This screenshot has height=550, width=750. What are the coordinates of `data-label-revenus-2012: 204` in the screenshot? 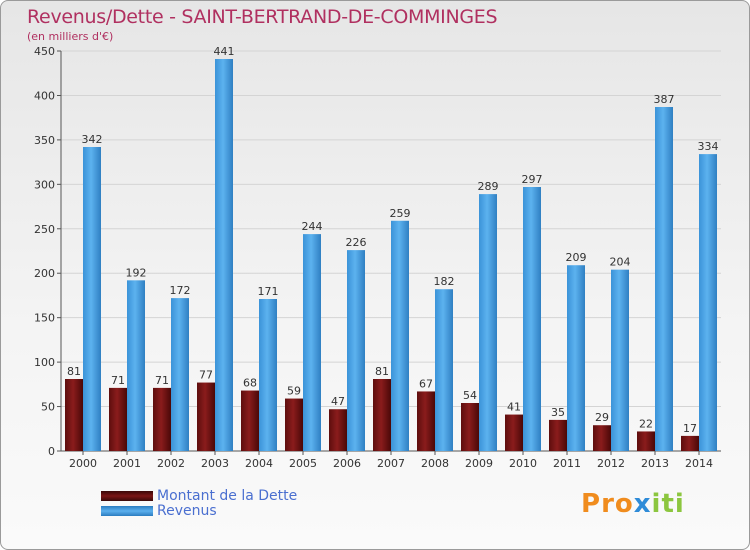 It's located at (620, 262).